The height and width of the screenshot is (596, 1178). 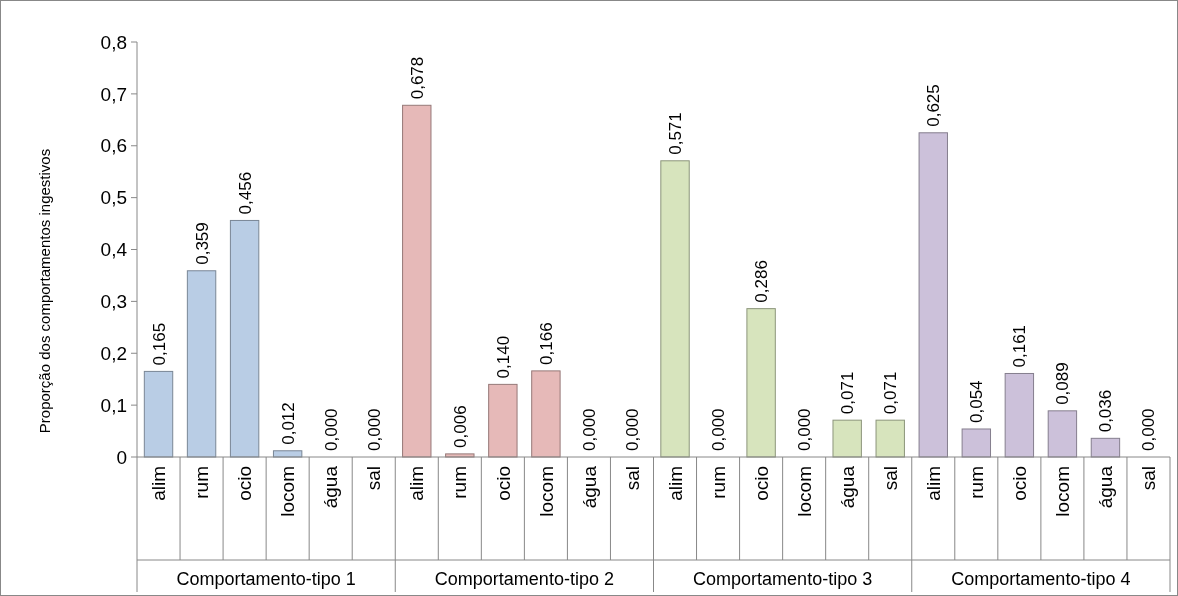 I want to click on data-label: 0,140, so click(x=503, y=357).